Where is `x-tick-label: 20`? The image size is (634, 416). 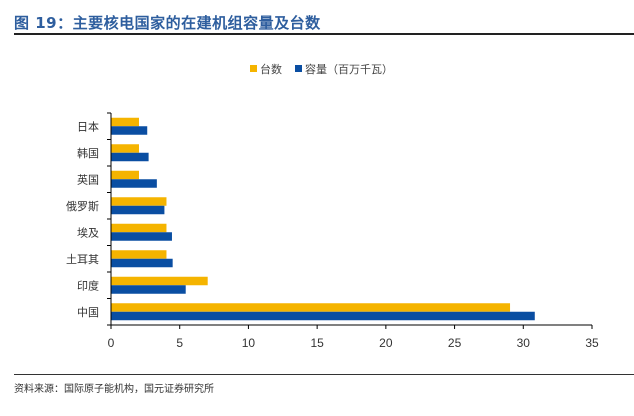 x-tick-label: 20 is located at coordinates (386, 343).